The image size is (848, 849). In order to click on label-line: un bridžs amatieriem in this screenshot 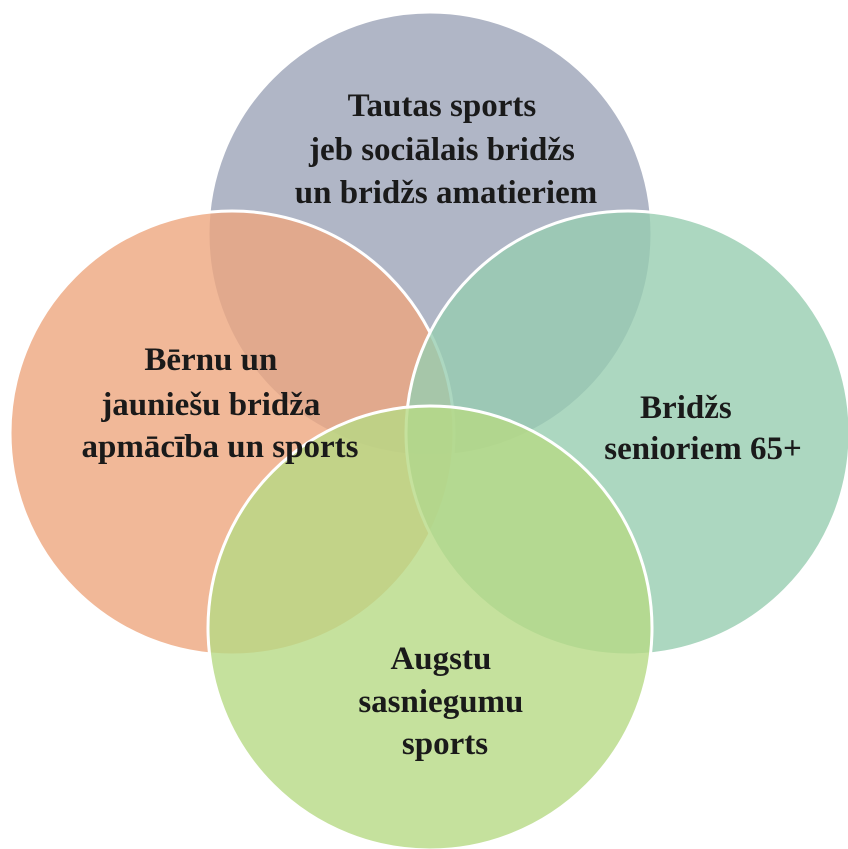, I will do `click(446, 193)`.